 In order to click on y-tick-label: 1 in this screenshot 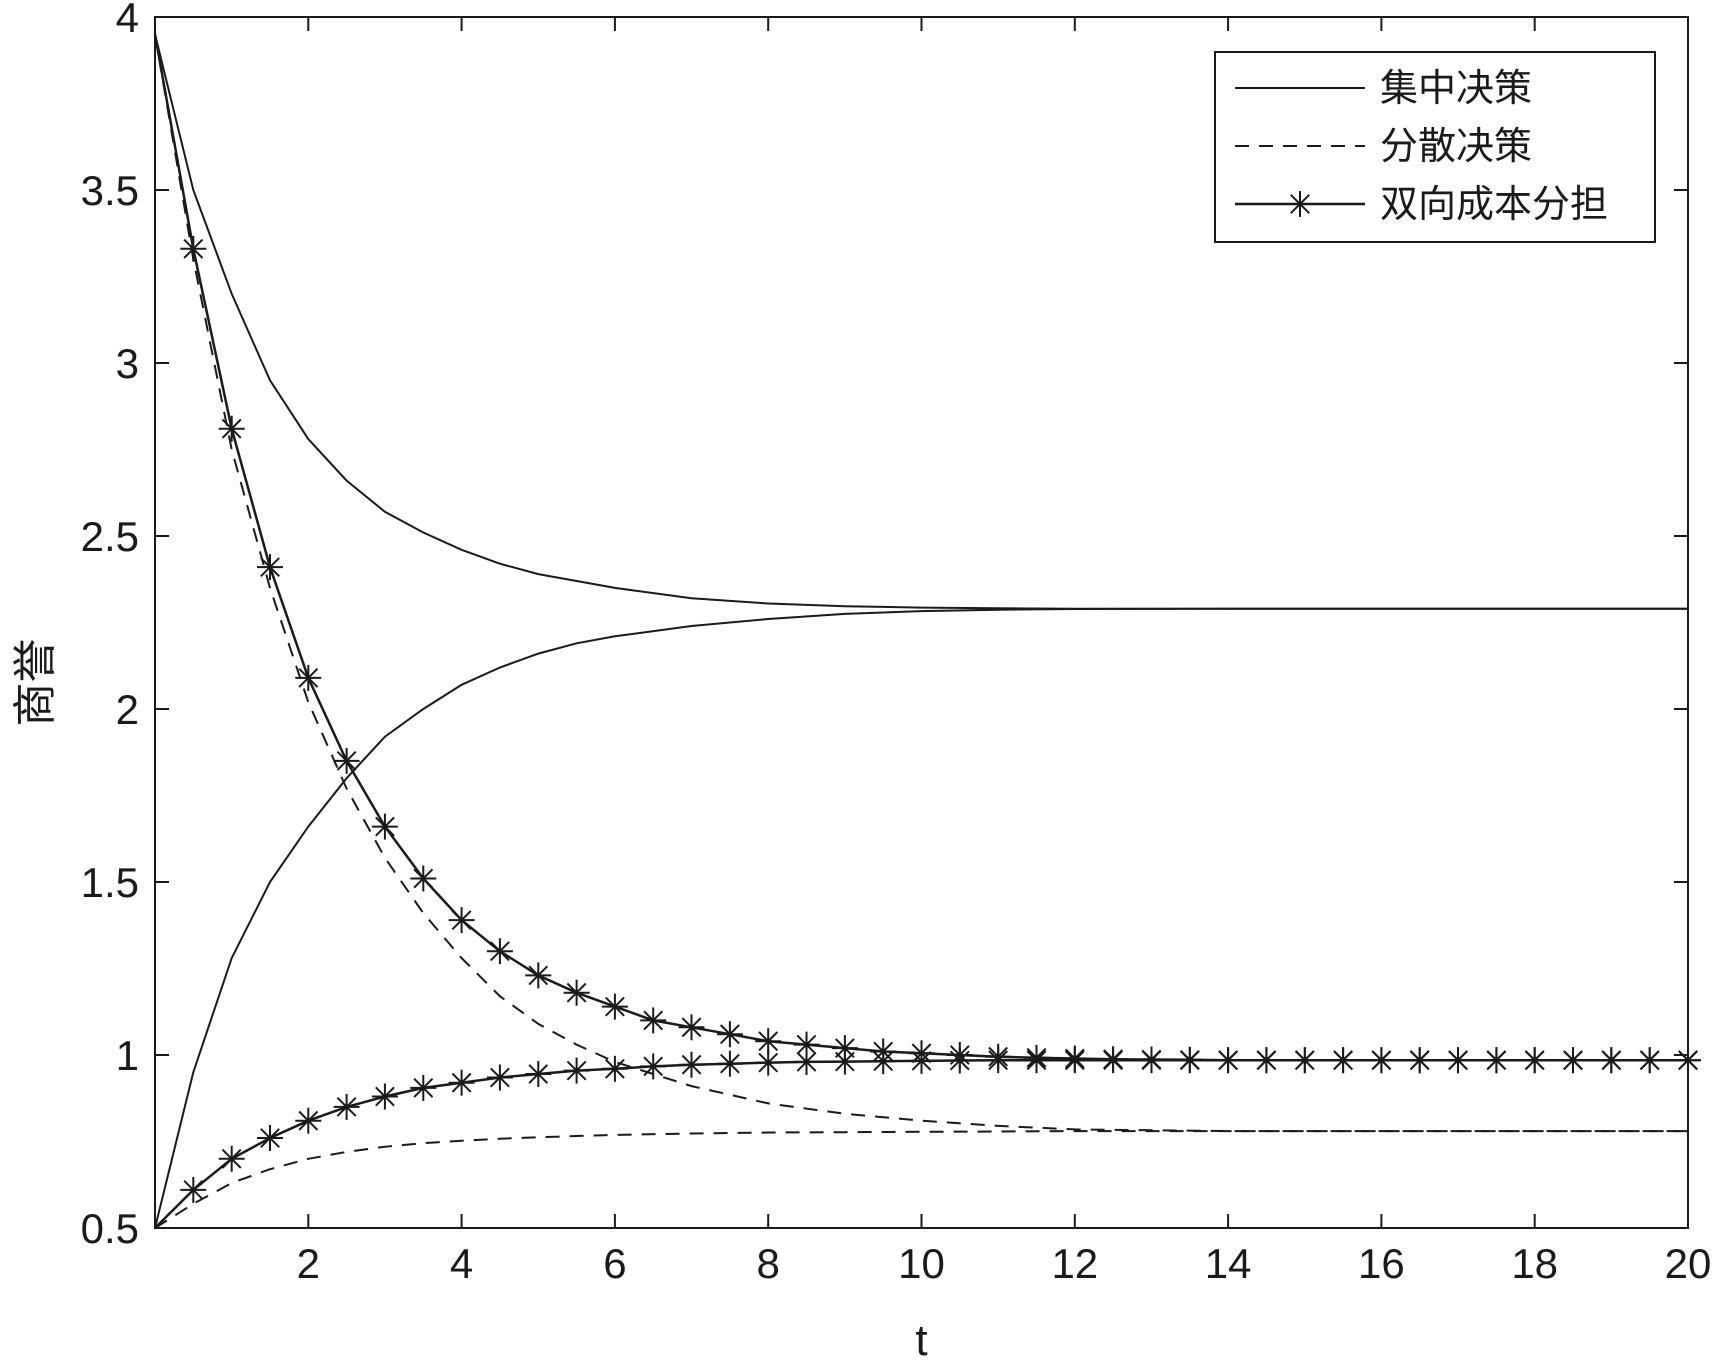, I will do `click(127, 1055)`.